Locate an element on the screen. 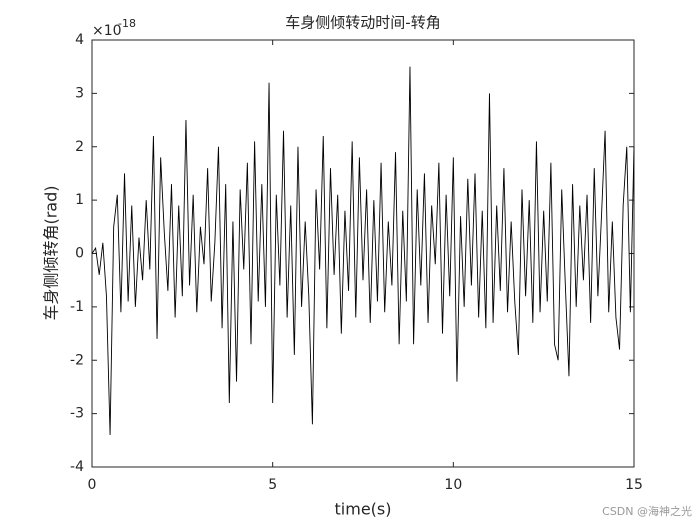 This screenshot has height=525, width=700. y-tick-label: 3 is located at coordinates (79, 93).